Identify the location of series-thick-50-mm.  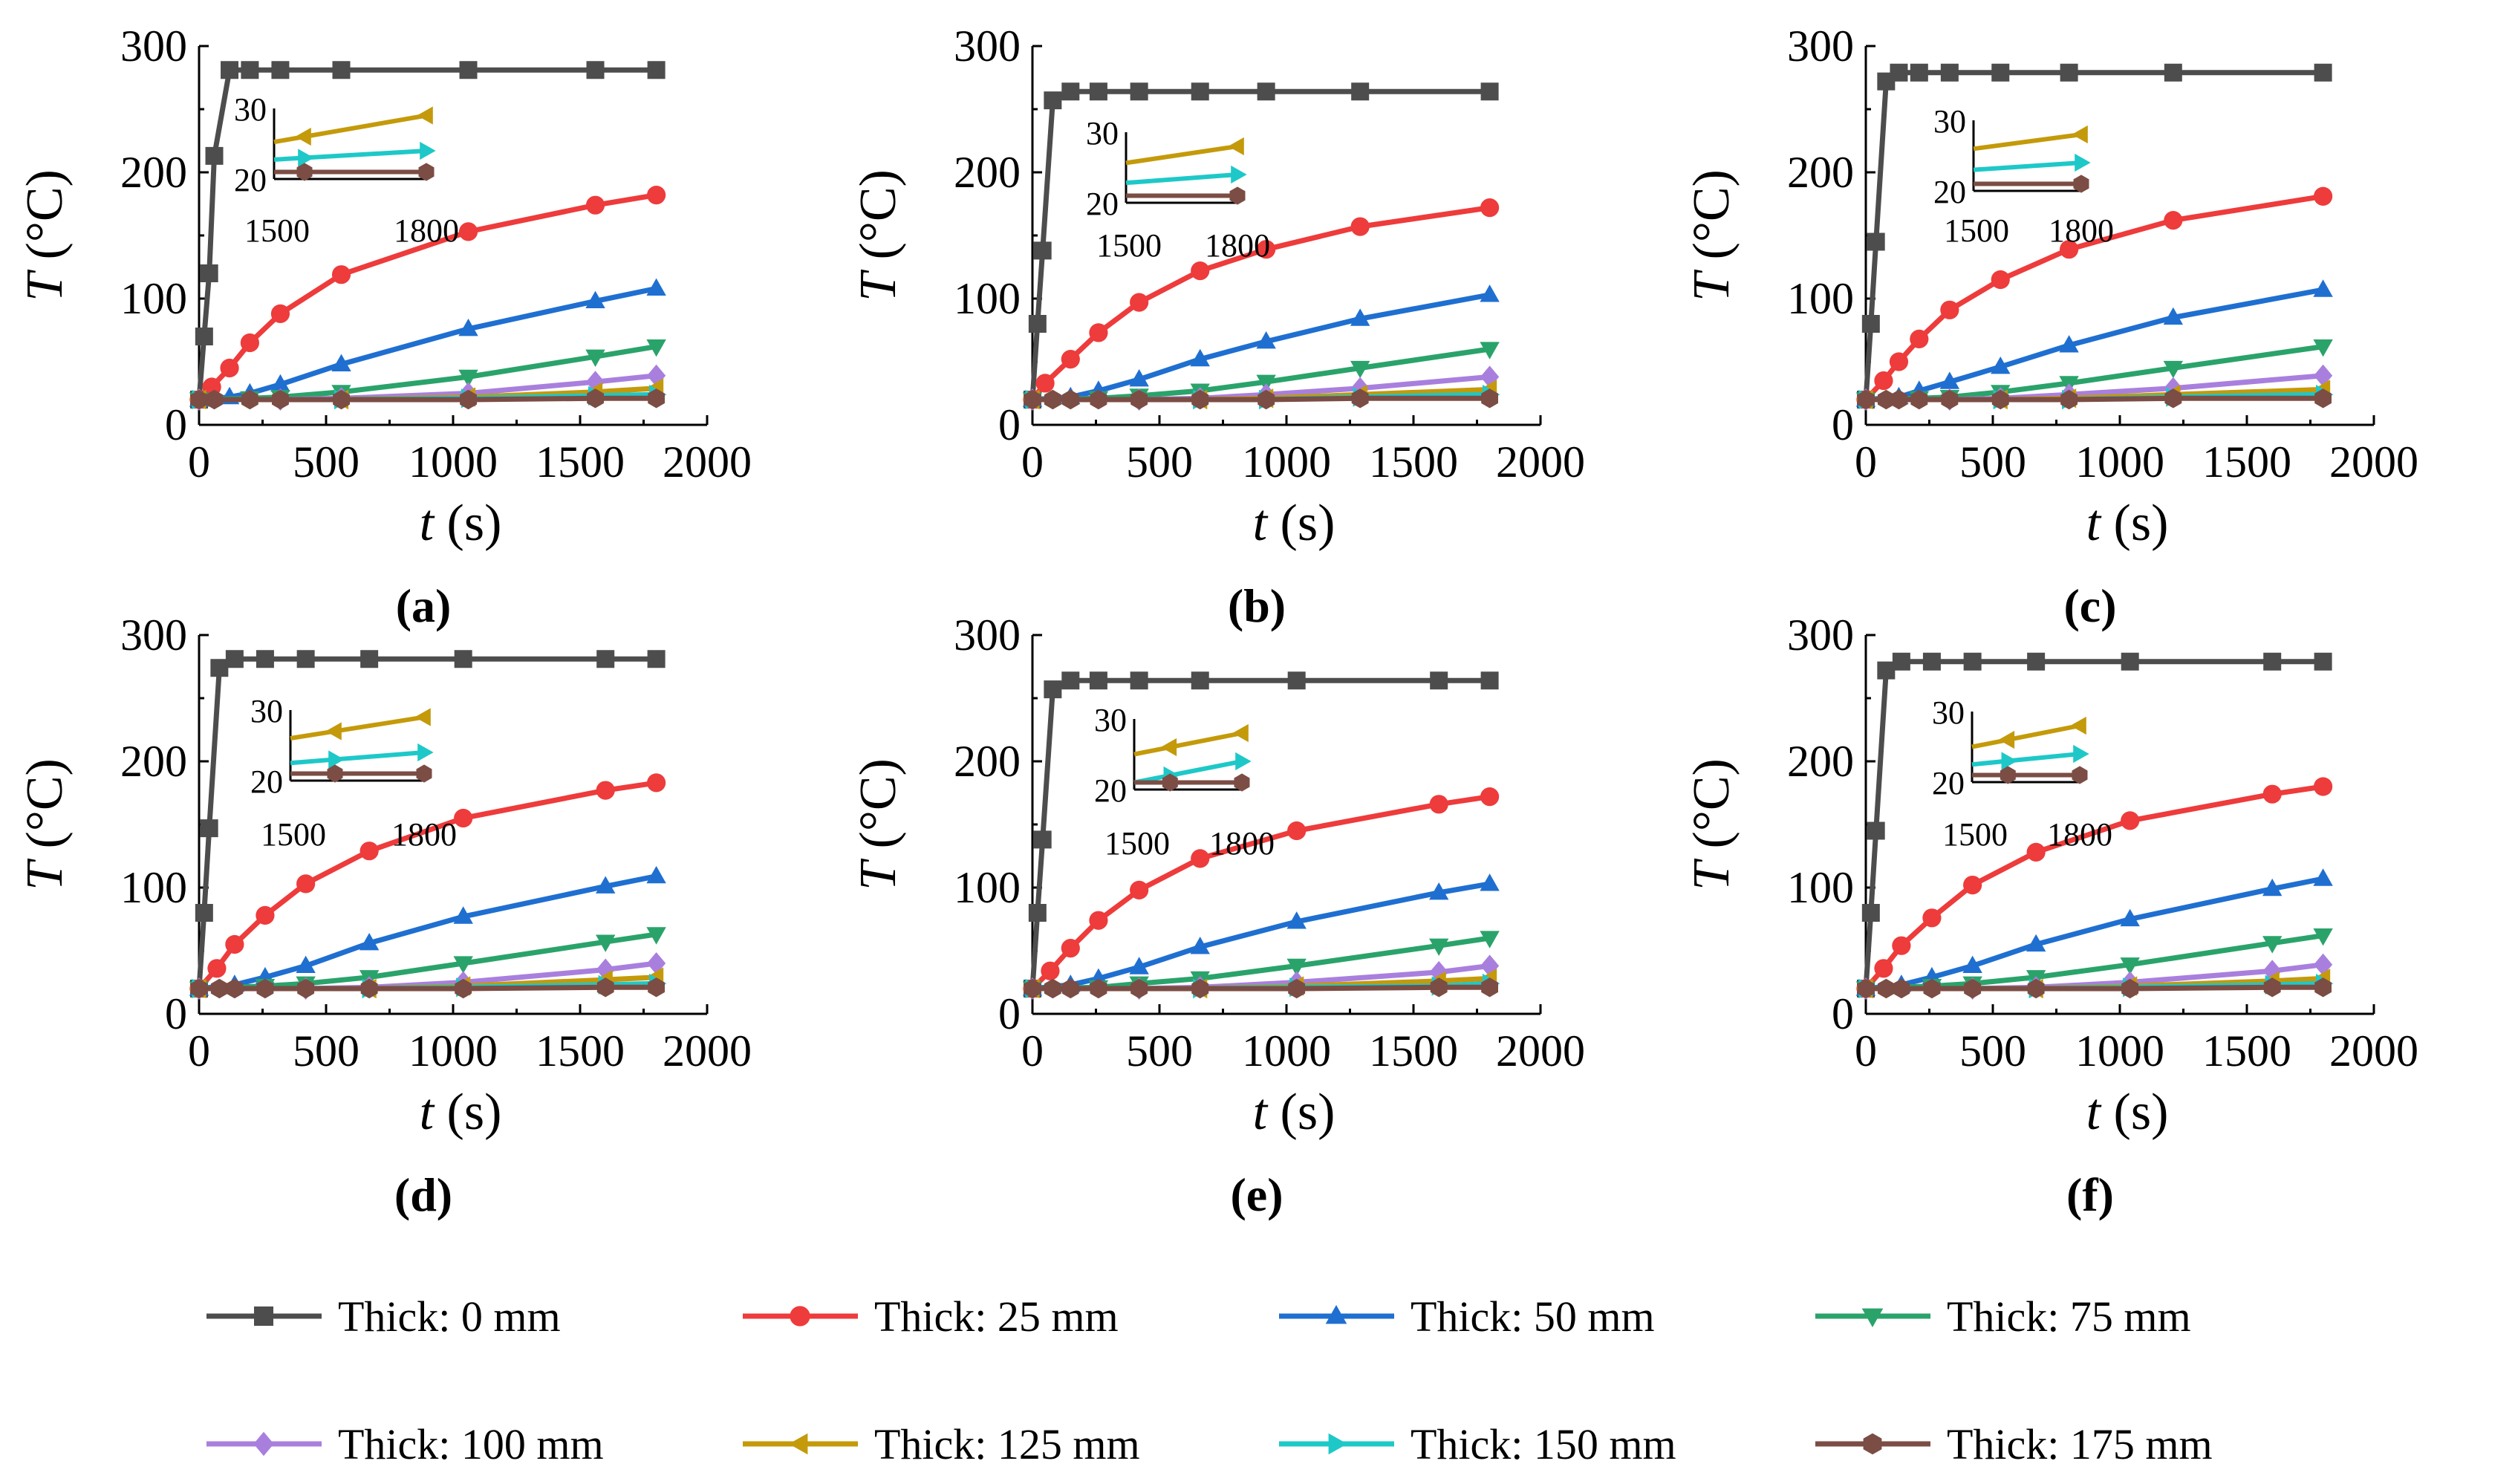
(1261, 346).